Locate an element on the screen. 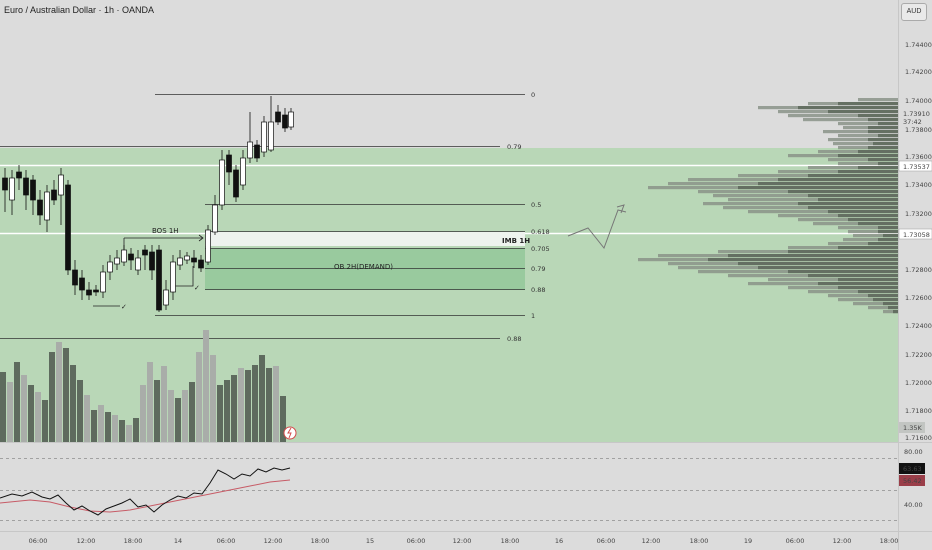  price-label: 1.74400 is located at coordinates (918, 45).